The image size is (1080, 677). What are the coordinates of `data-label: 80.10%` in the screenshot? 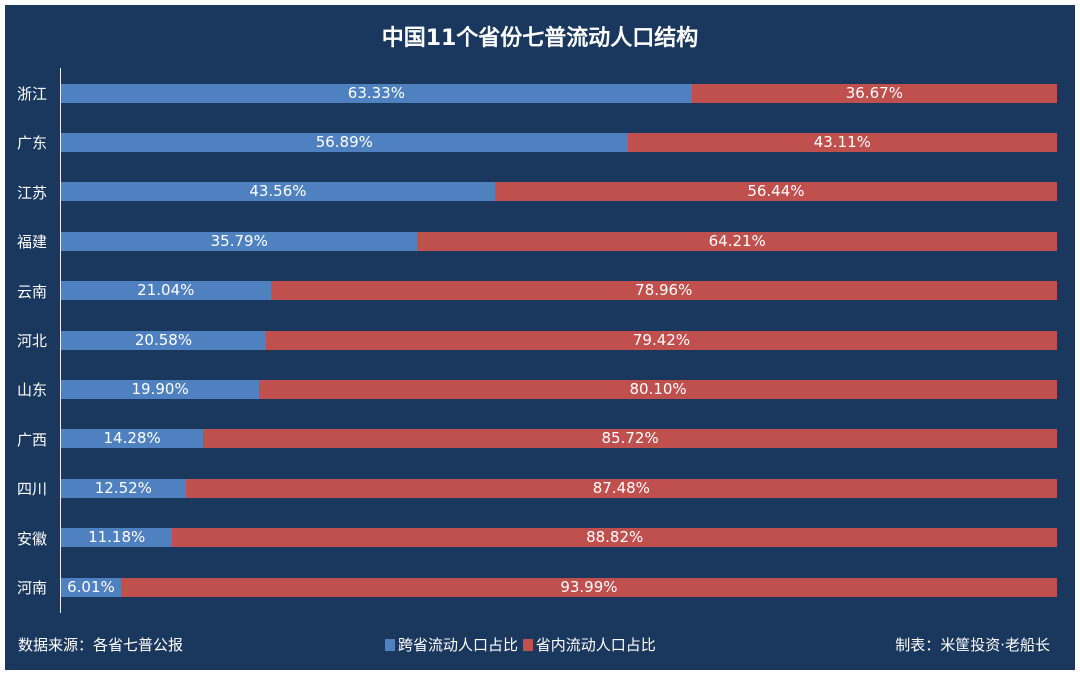 It's located at (658, 388).